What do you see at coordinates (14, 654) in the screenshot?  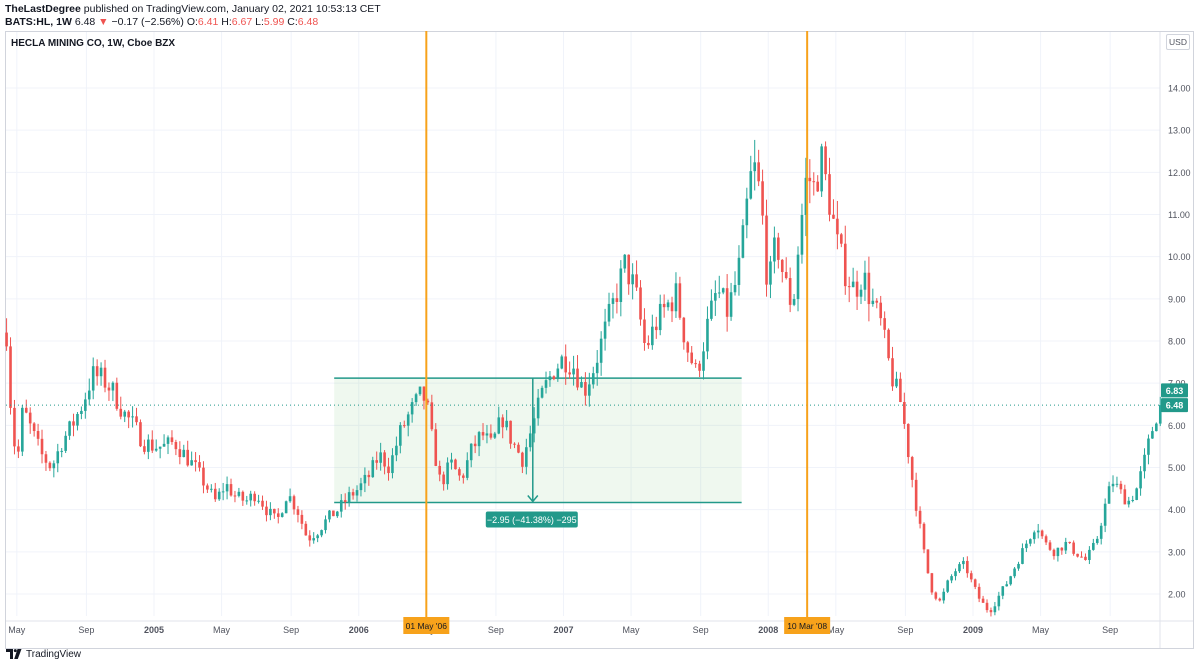 I see `tradingview-icon` at bounding box center [14, 654].